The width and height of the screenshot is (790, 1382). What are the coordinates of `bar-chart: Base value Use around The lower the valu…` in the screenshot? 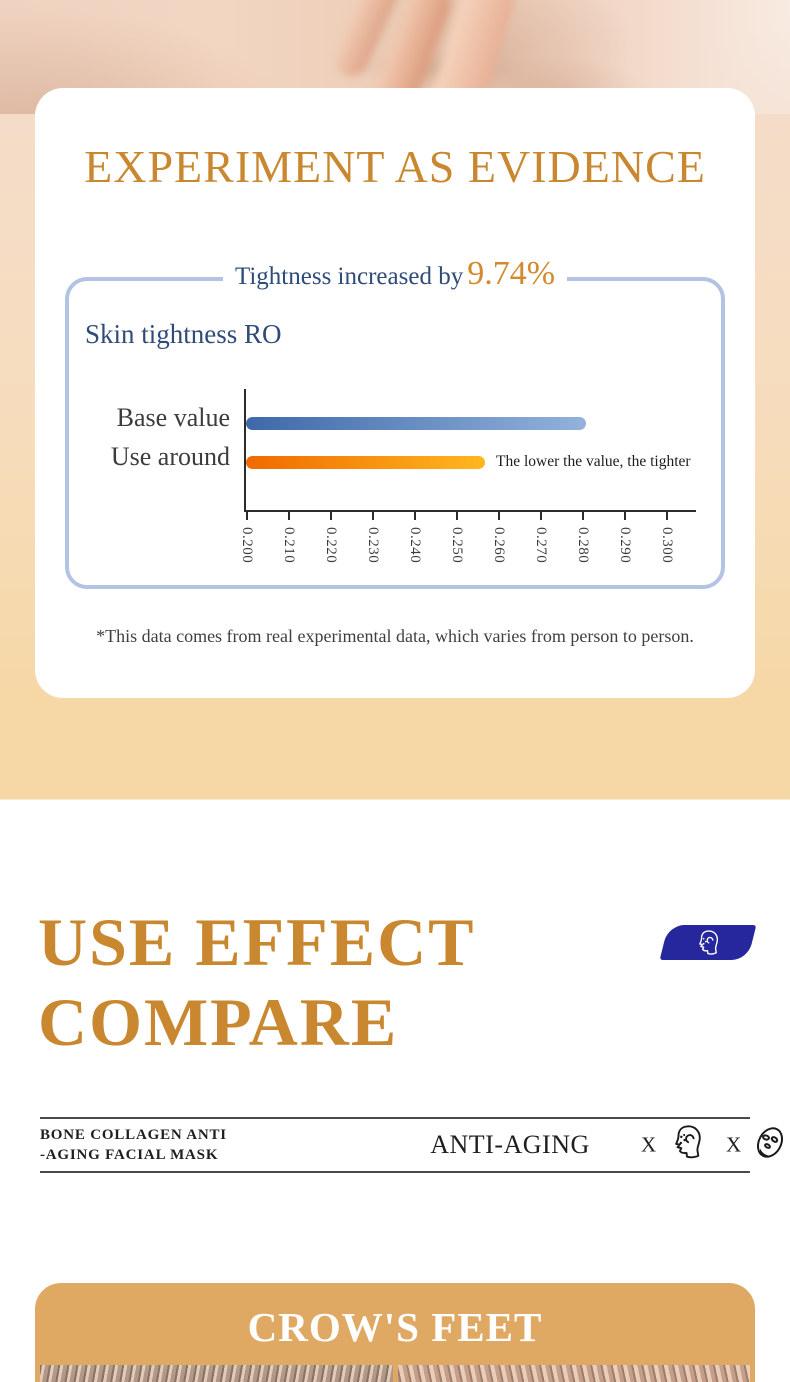 It's located at (412, 487).